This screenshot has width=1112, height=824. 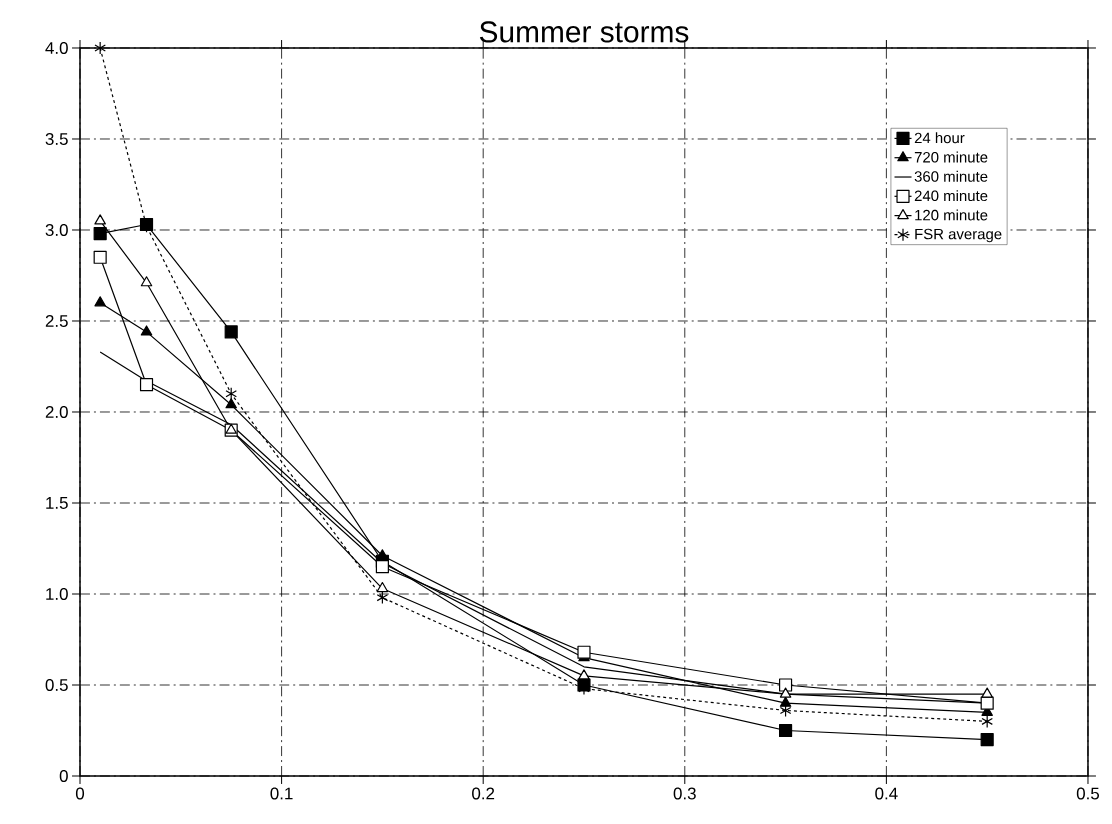 What do you see at coordinates (80, 793) in the screenshot?
I see `x-tick-label: 0` at bounding box center [80, 793].